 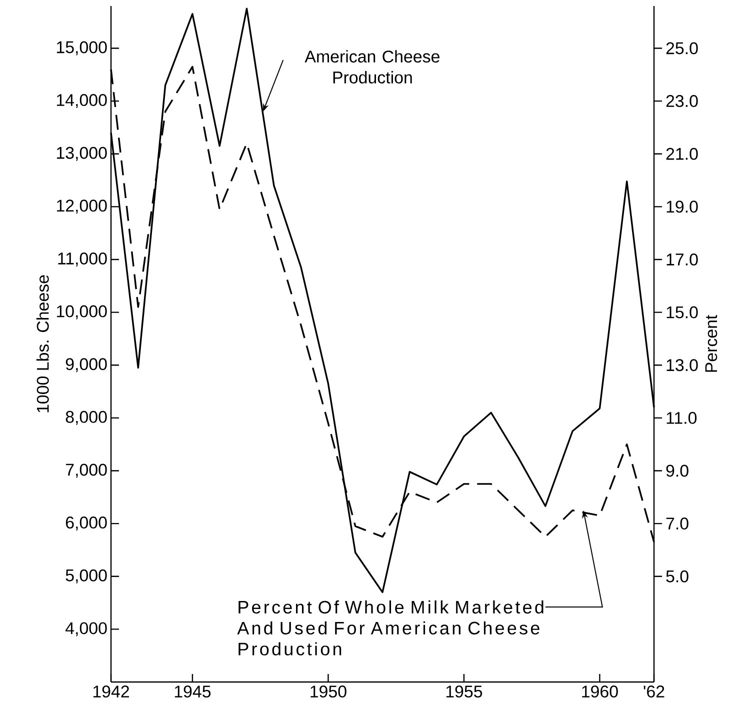 I want to click on annotation: Percent Of Whole Milk Marketed And Used For American Cheese Production, so click(x=390, y=628).